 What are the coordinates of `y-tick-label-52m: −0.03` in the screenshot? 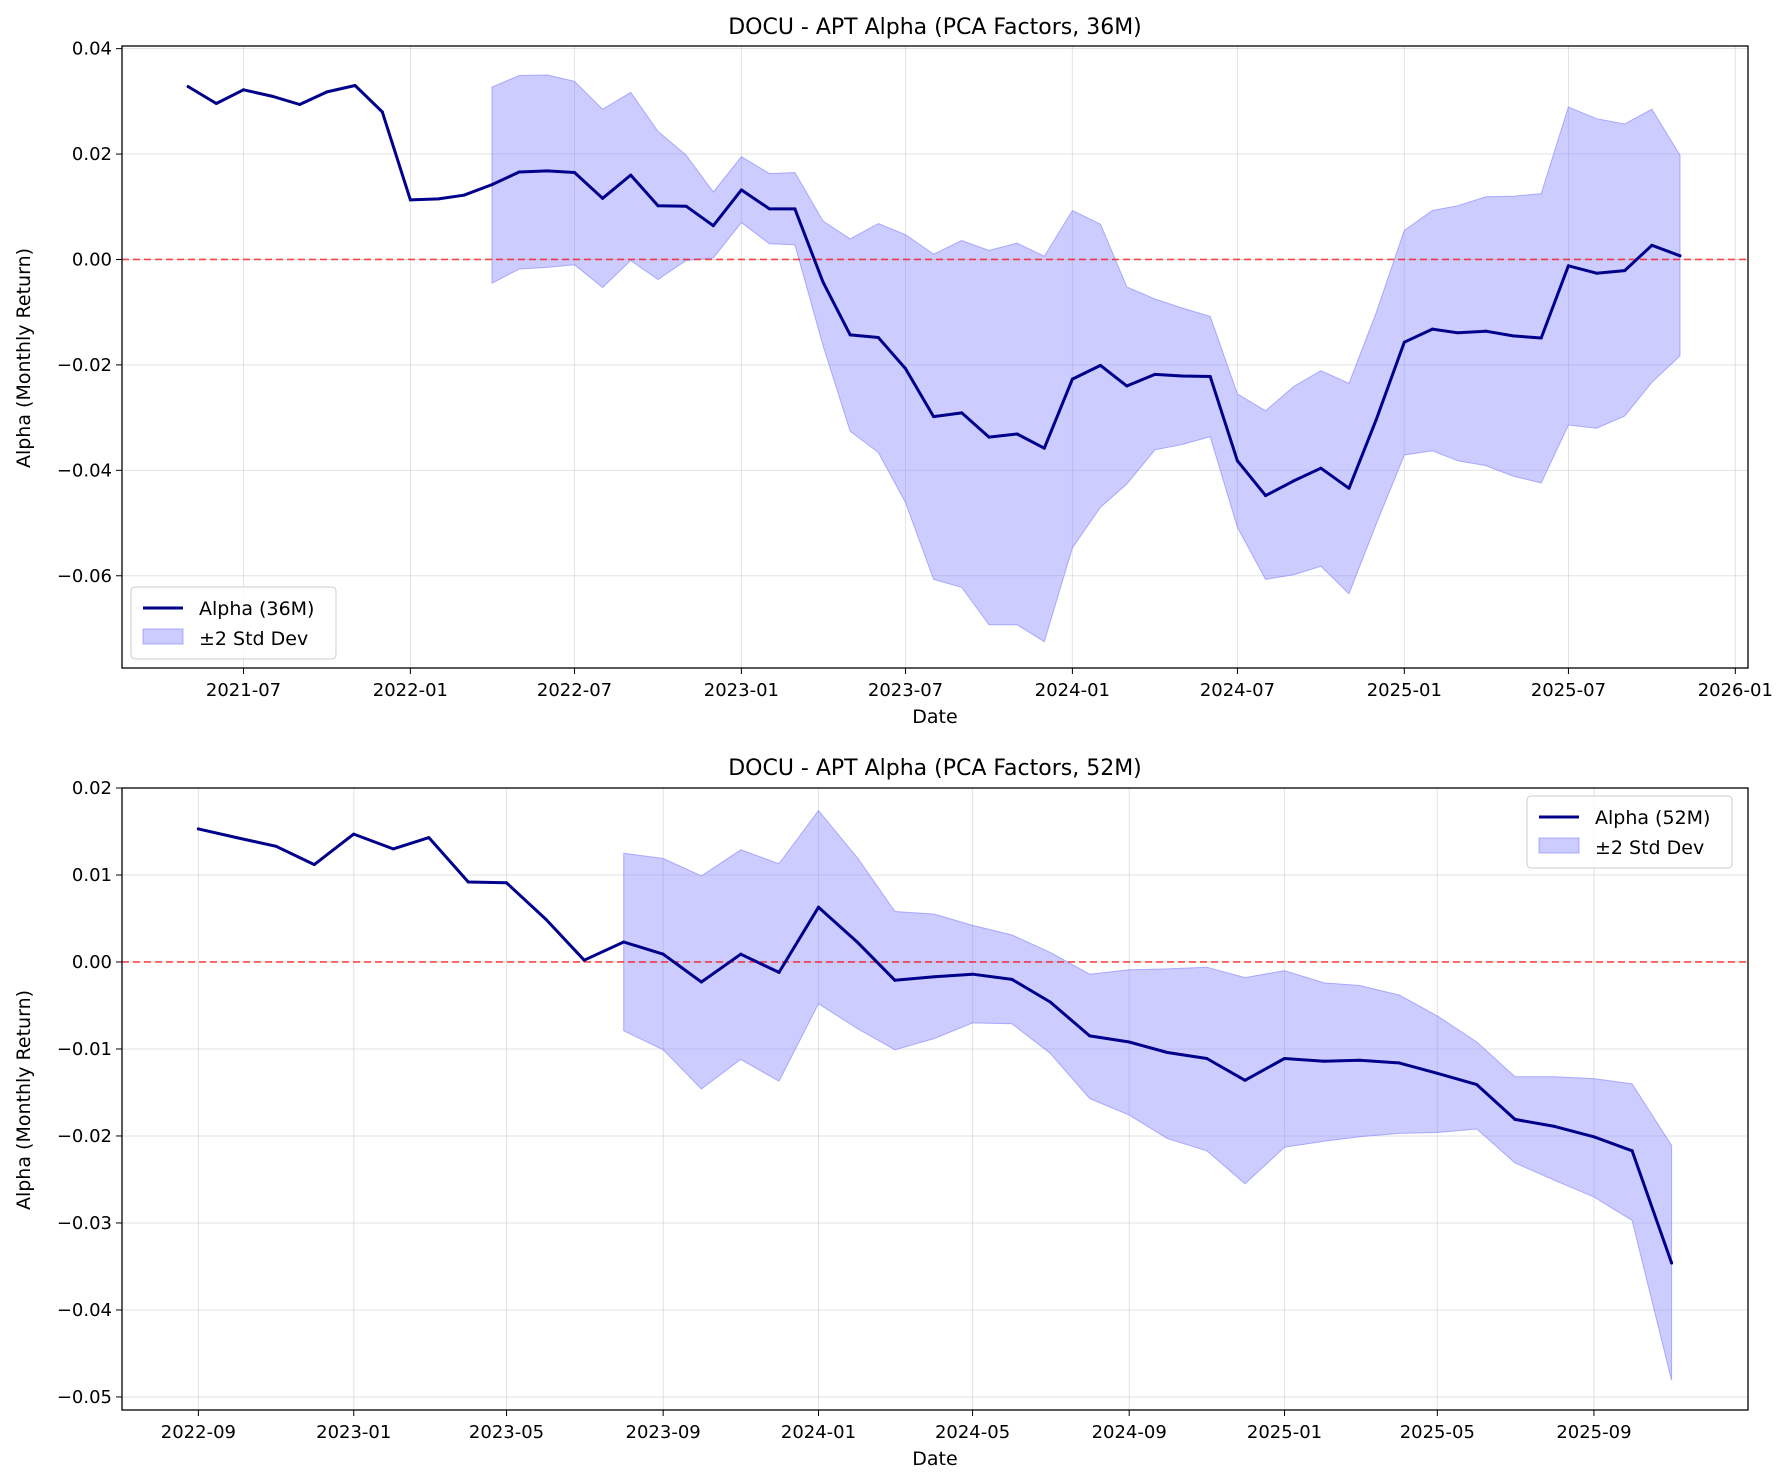 It's located at (84, 1223).